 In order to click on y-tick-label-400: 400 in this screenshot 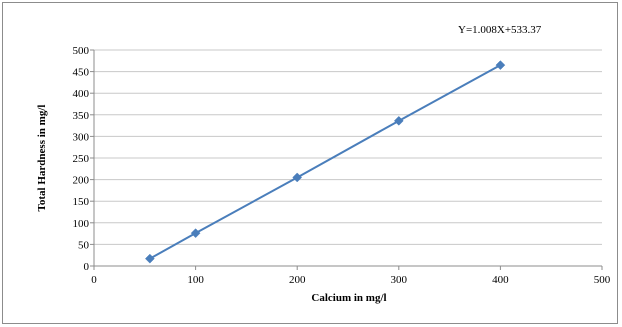, I will do `click(81, 94)`.